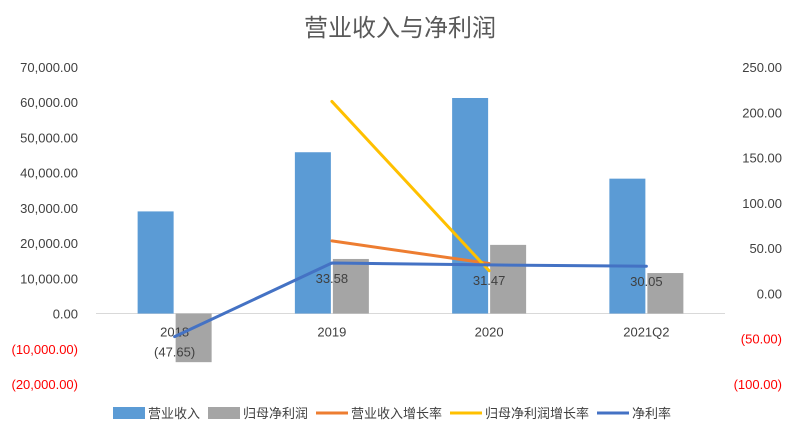 The image size is (800, 432). What do you see at coordinates (651, 414) in the screenshot?
I see `legend-label: 净利率` at bounding box center [651, 414].